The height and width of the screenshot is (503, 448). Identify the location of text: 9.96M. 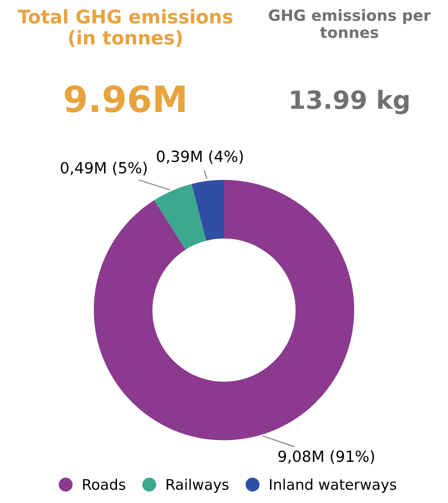
(124, 98).